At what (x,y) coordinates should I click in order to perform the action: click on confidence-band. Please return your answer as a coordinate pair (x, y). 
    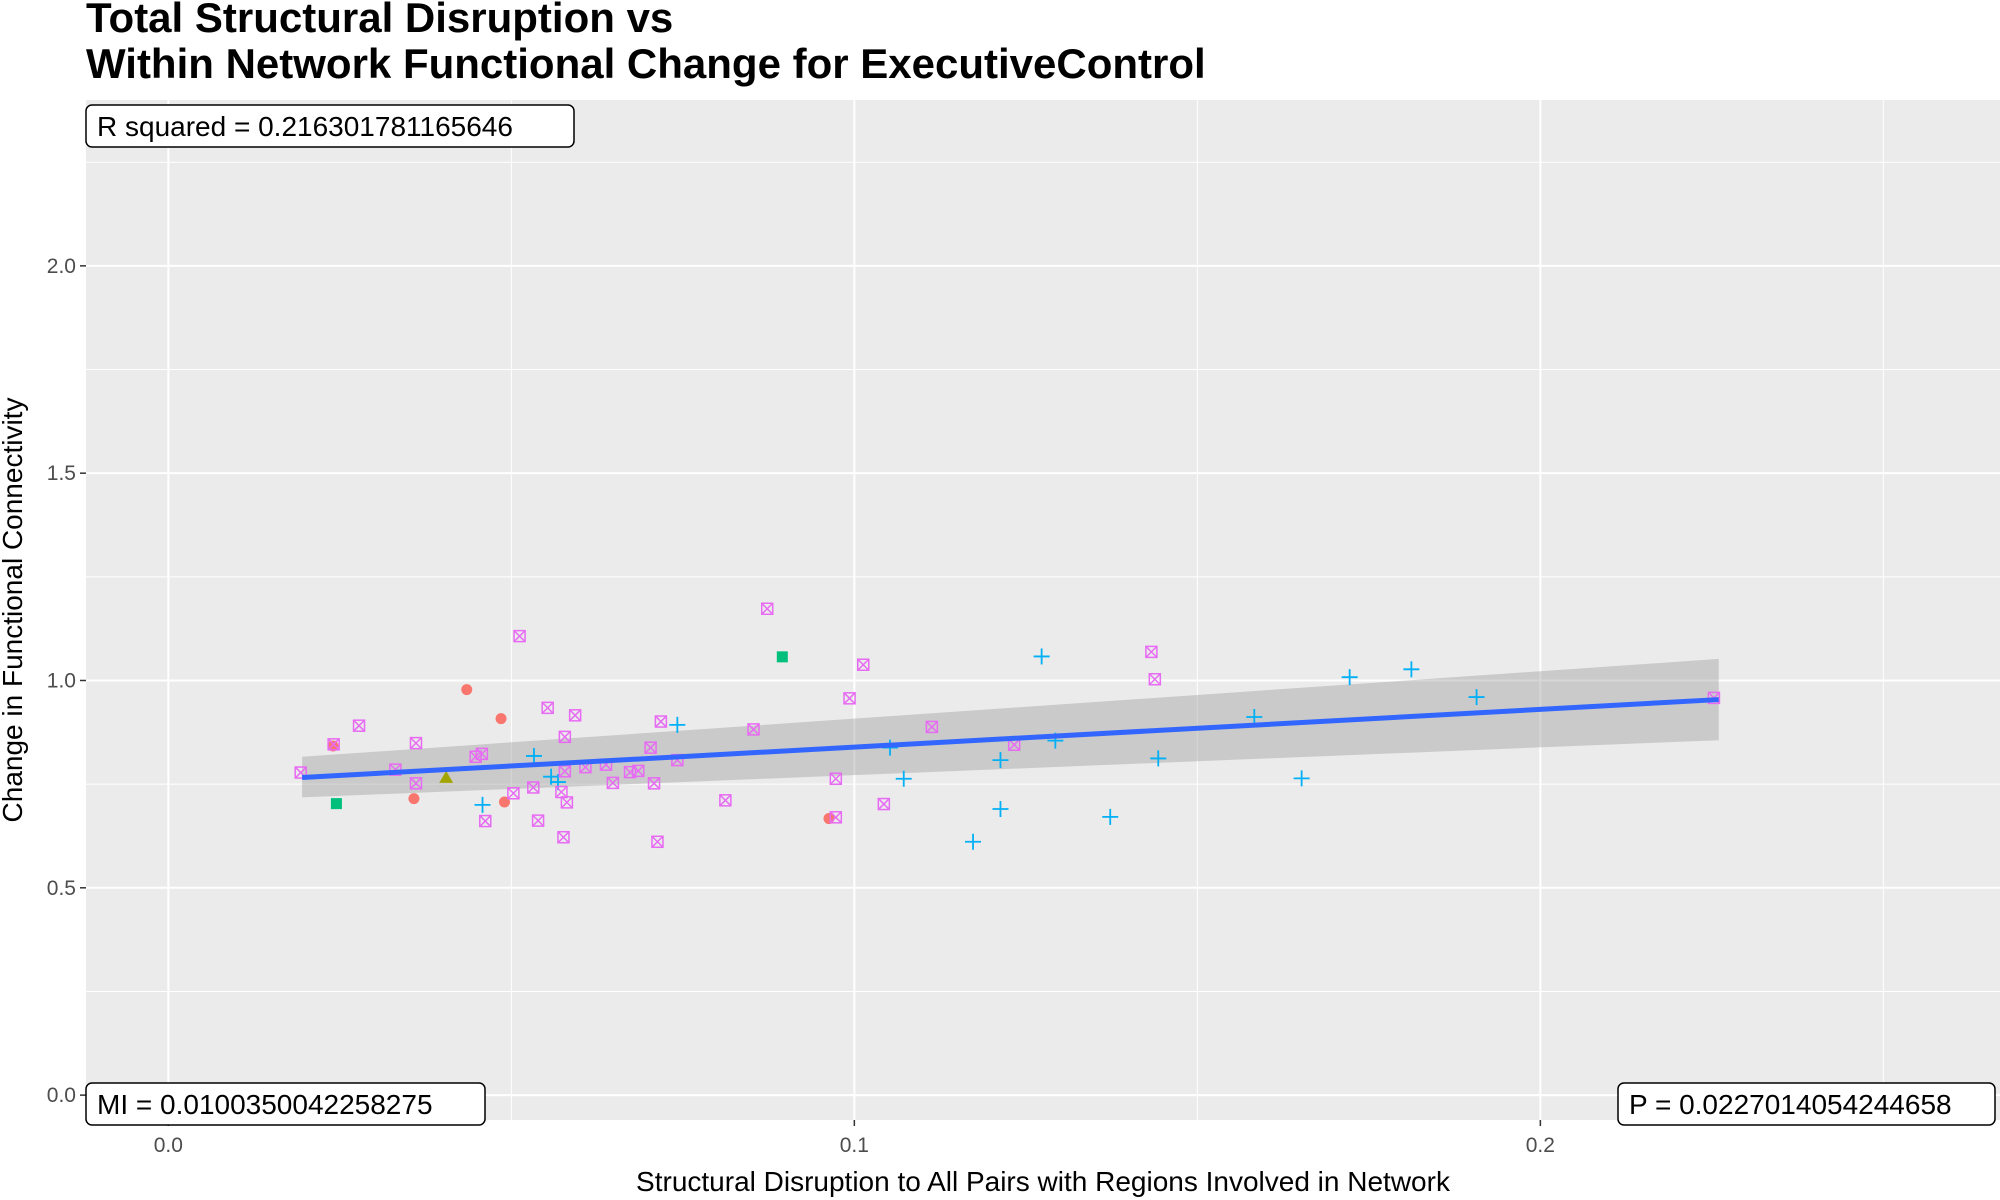
    Looking at the image, I should click on (1010, 728).